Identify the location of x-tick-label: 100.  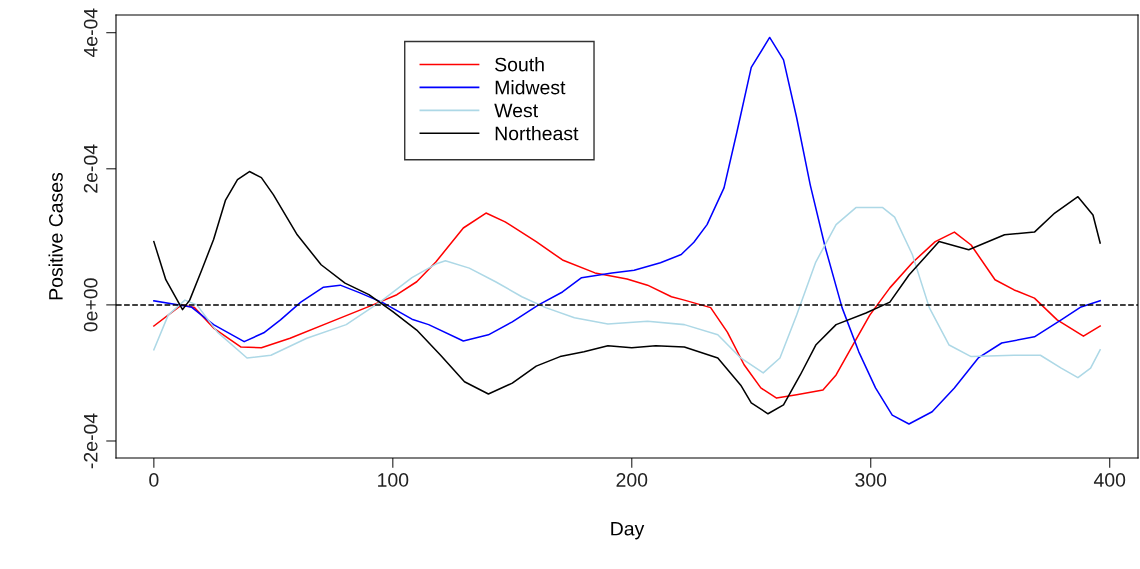
(393, 480).